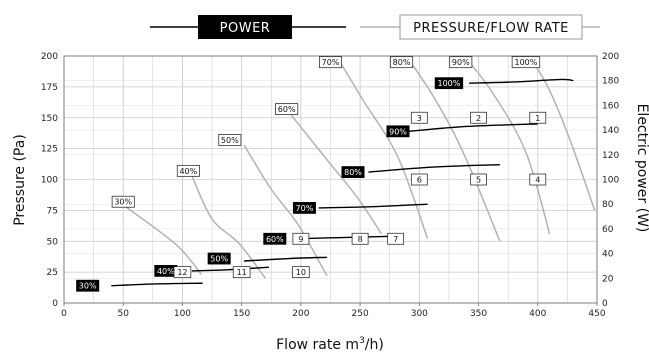  Describe the element at coordinates (285, 259) in the screenshot. I see `power-curve-50pct` at that location.